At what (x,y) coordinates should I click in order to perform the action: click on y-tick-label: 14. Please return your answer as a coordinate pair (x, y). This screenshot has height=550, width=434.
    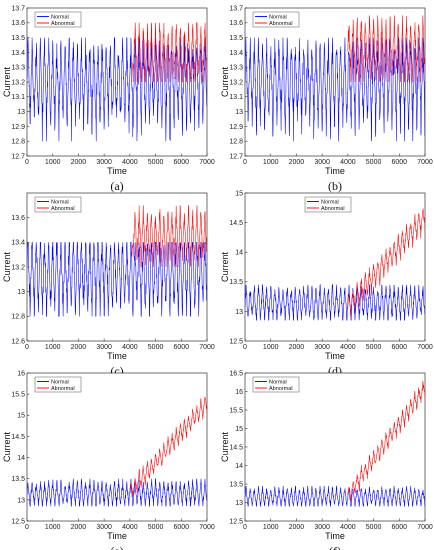
    Looking at the image, I should click on (239, 466).